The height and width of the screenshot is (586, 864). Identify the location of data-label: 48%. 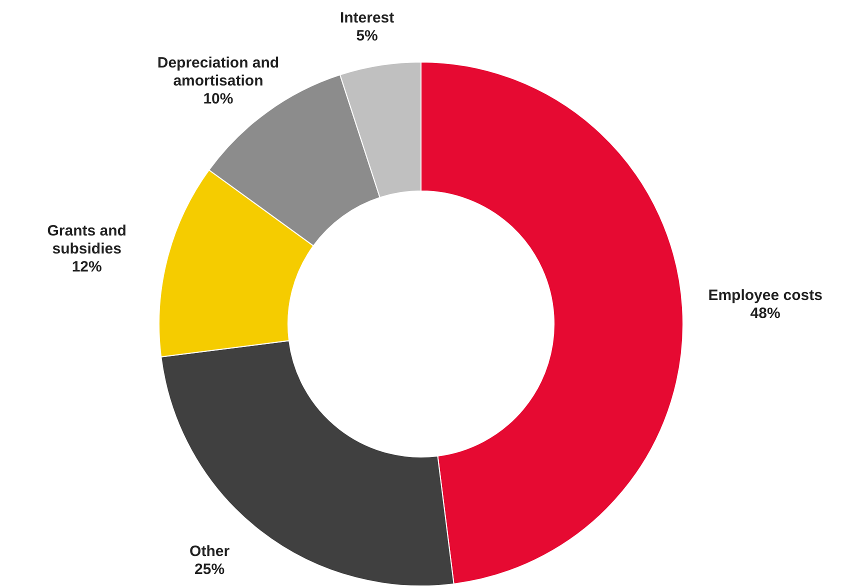
(765, 313).